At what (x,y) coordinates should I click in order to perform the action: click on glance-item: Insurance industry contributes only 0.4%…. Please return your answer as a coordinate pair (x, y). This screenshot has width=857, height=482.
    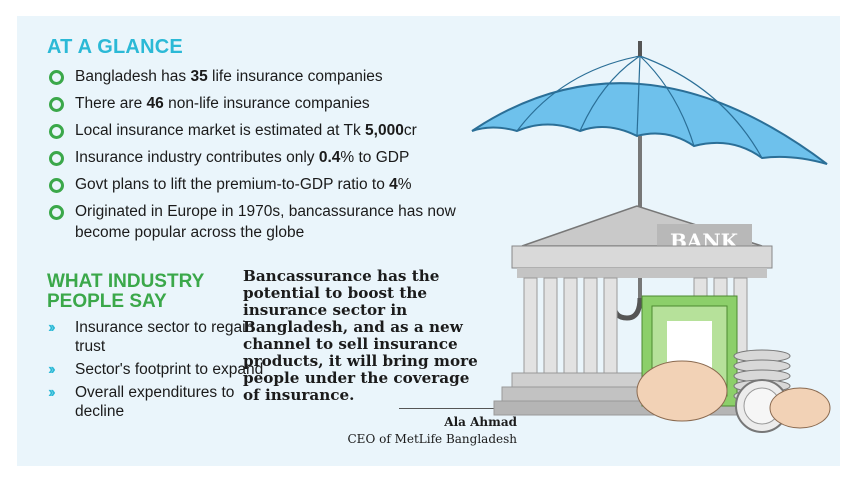
    Looking at the image, I should click on (282, 157).